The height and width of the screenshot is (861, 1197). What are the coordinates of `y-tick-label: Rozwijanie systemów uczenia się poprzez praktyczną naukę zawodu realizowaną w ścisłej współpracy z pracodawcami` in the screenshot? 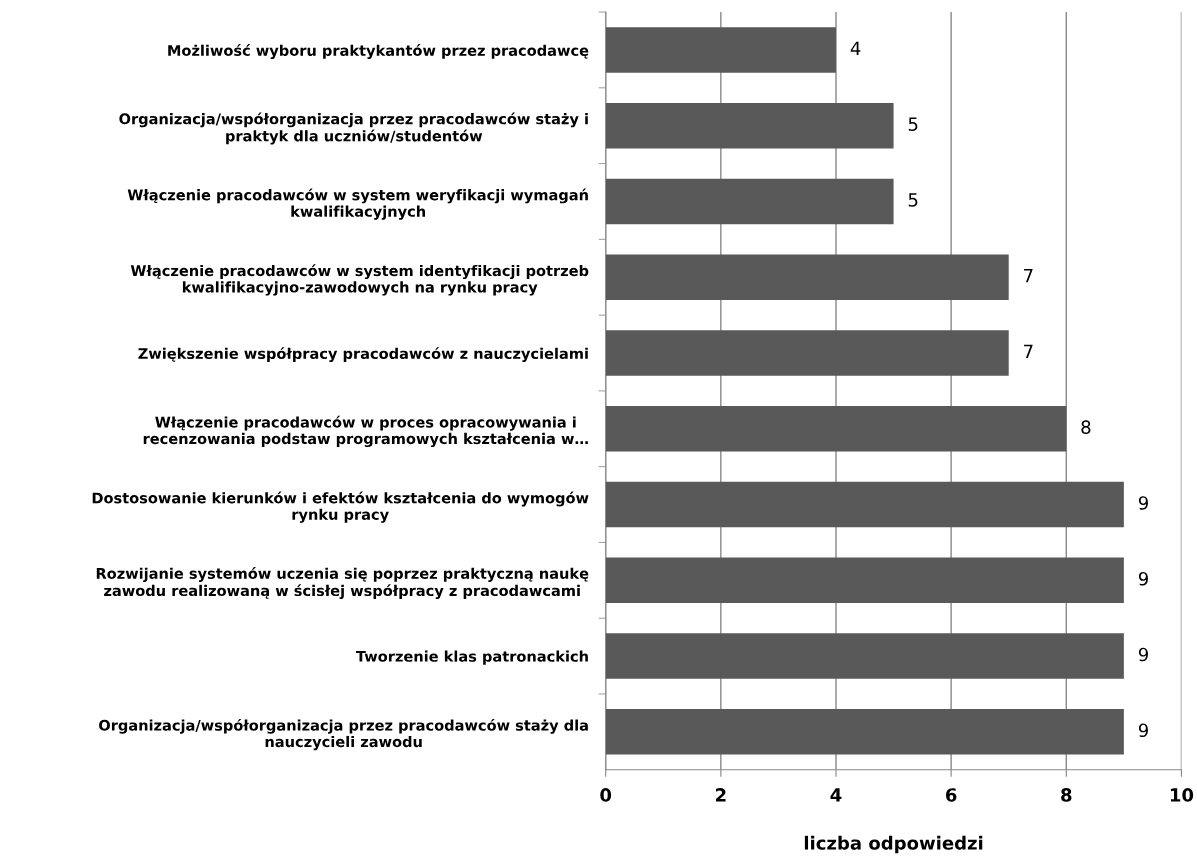 It's located at (342, 583).